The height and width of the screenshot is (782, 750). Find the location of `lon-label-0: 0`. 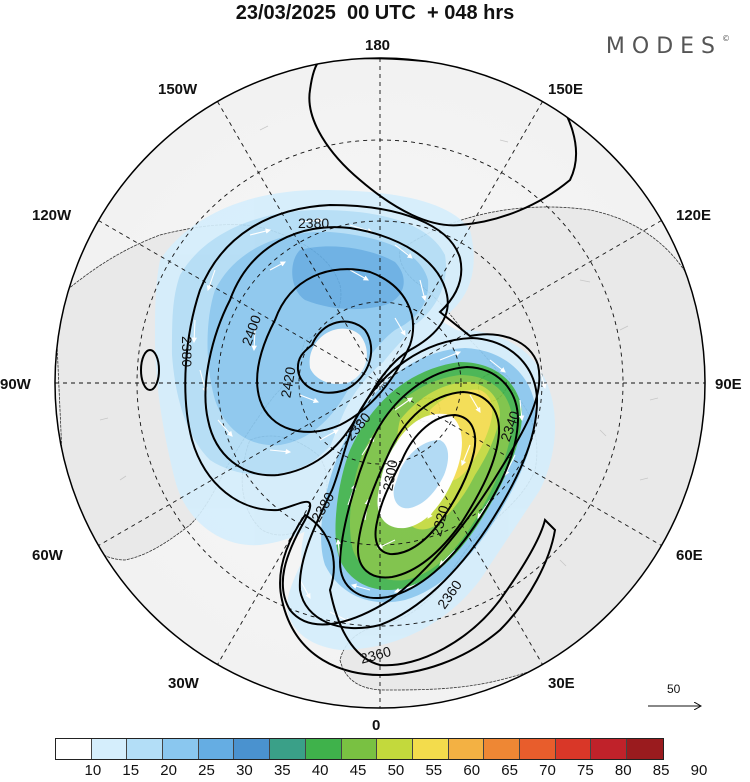

lon-label-0: 0 is located at coordinates (376, 725).